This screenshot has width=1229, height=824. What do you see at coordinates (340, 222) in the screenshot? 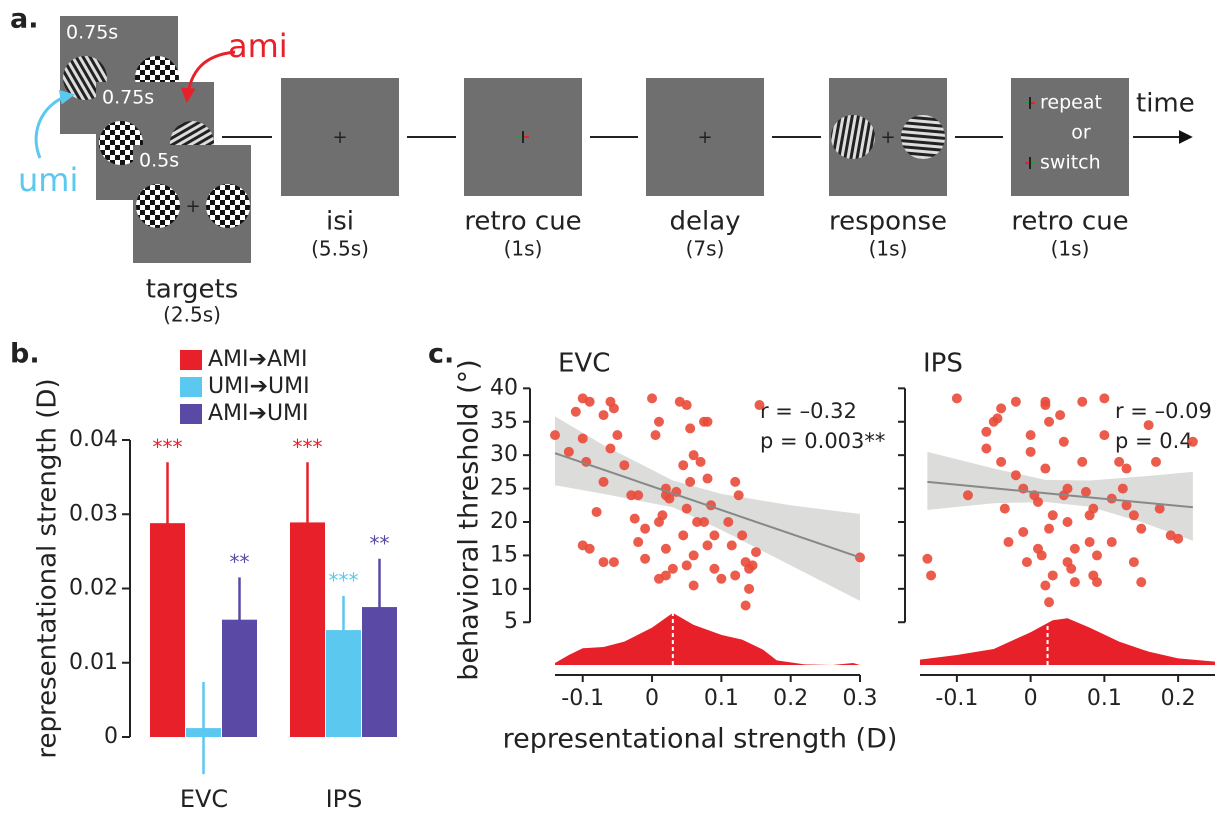
I see `screen-label: isi` at bounding box center [340, 222].